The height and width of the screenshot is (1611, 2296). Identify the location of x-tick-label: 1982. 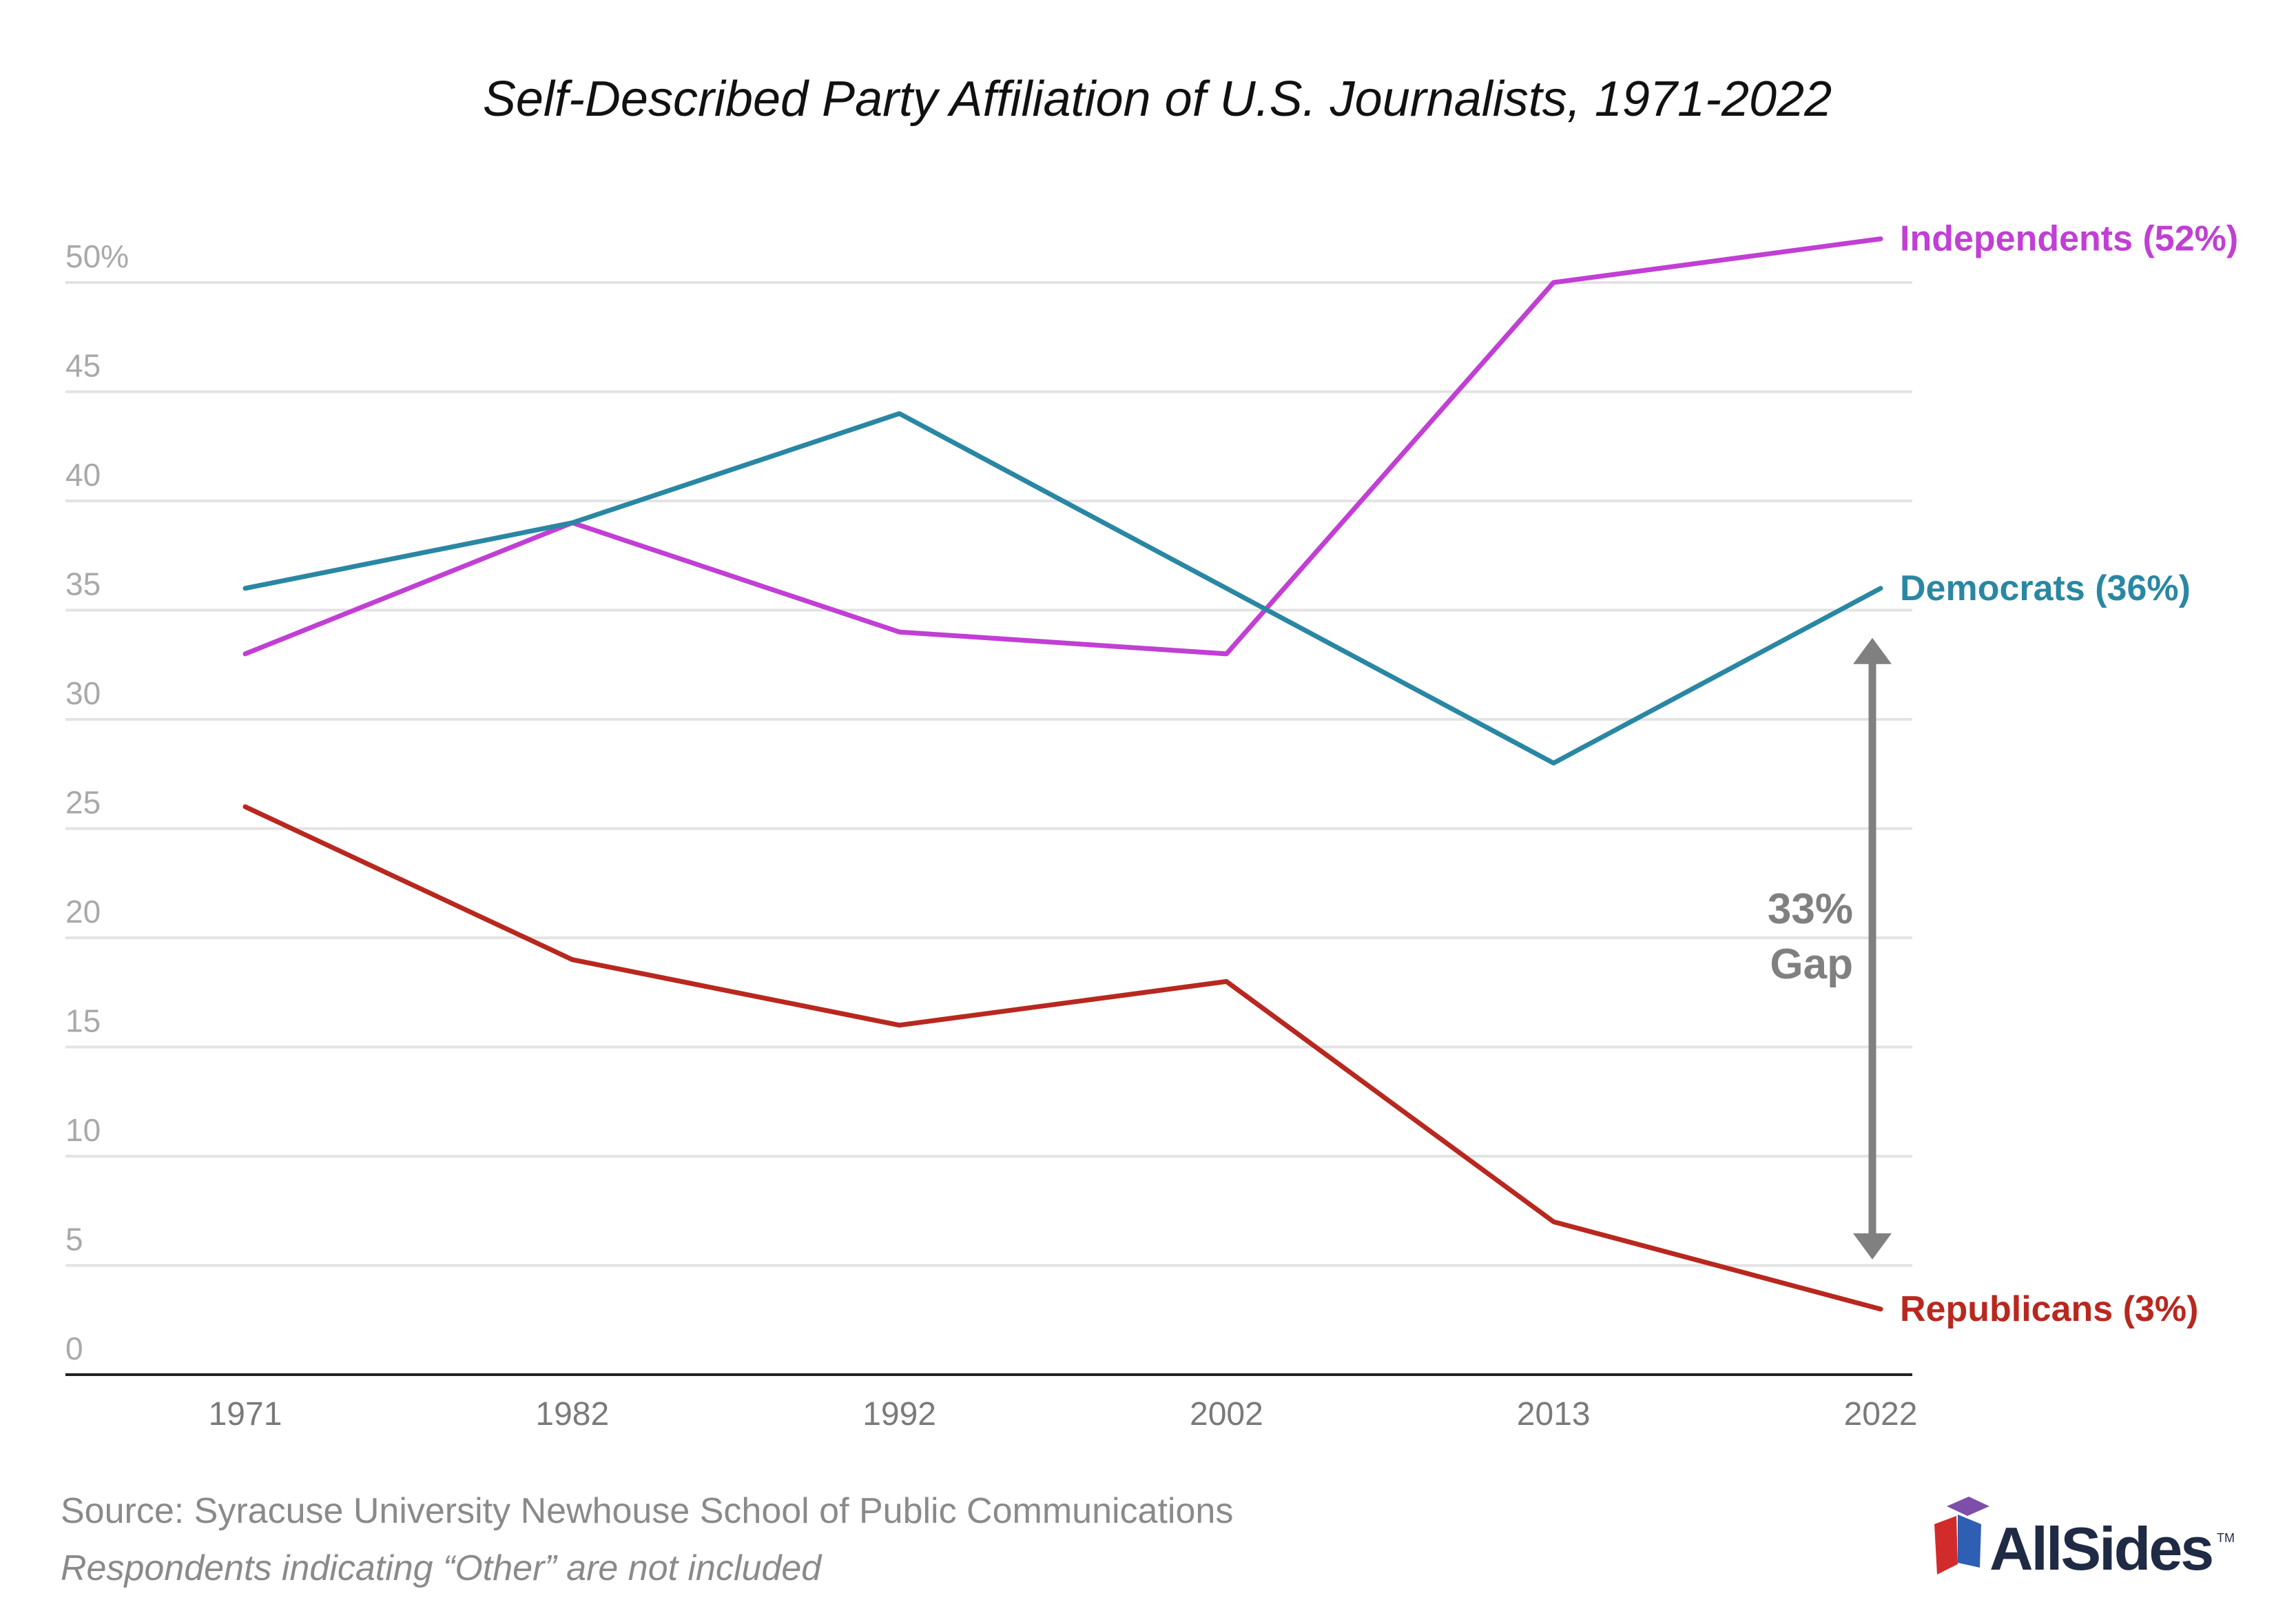
(572, 1414).